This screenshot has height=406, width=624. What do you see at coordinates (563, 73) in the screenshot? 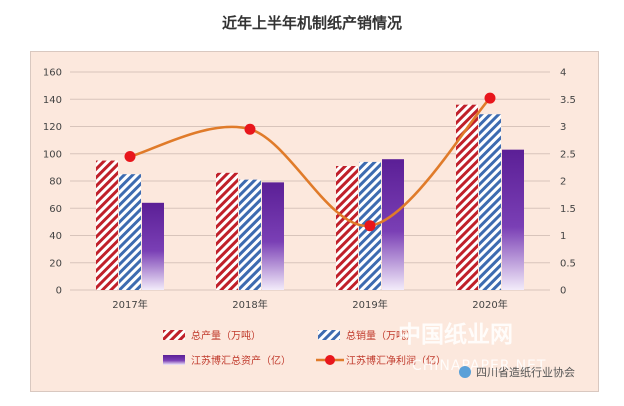
I see `y-right-tick-label: 4` at bounding box center [563, 73].